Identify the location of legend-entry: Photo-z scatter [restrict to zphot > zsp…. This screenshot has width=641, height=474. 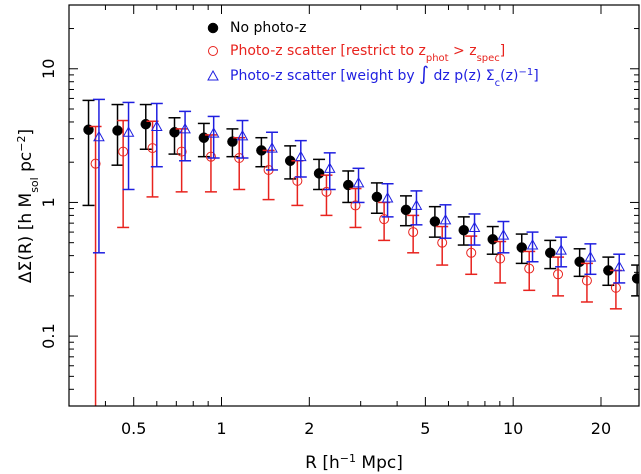
(367, 53).